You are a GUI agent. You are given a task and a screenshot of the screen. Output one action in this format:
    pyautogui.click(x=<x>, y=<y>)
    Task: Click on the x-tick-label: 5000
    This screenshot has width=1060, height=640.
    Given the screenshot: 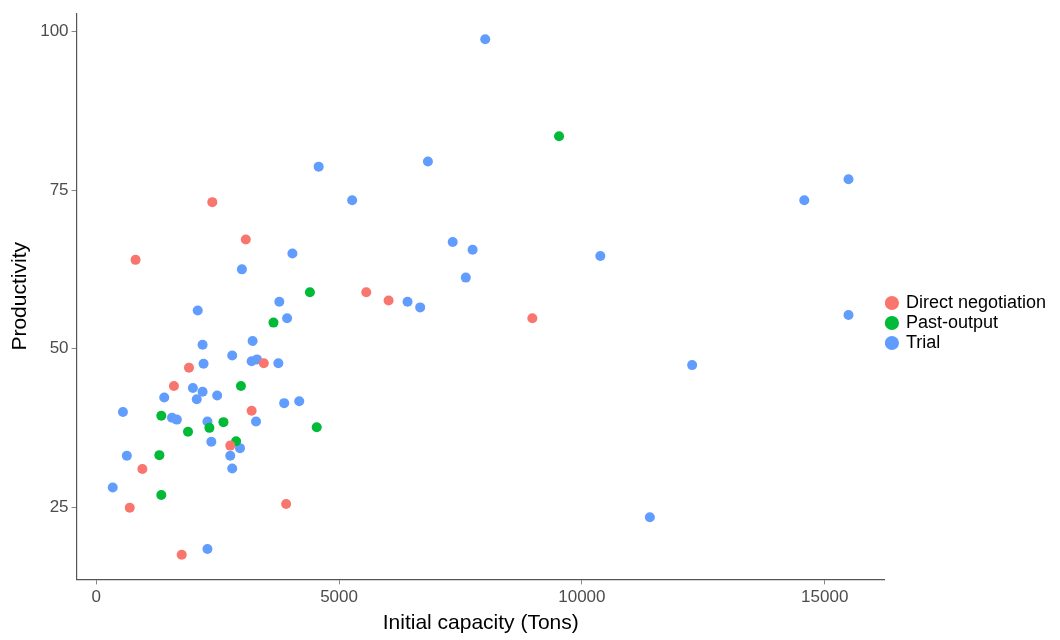 What is the action you would take?
    pyautogui.click(x=339, y=597)
    